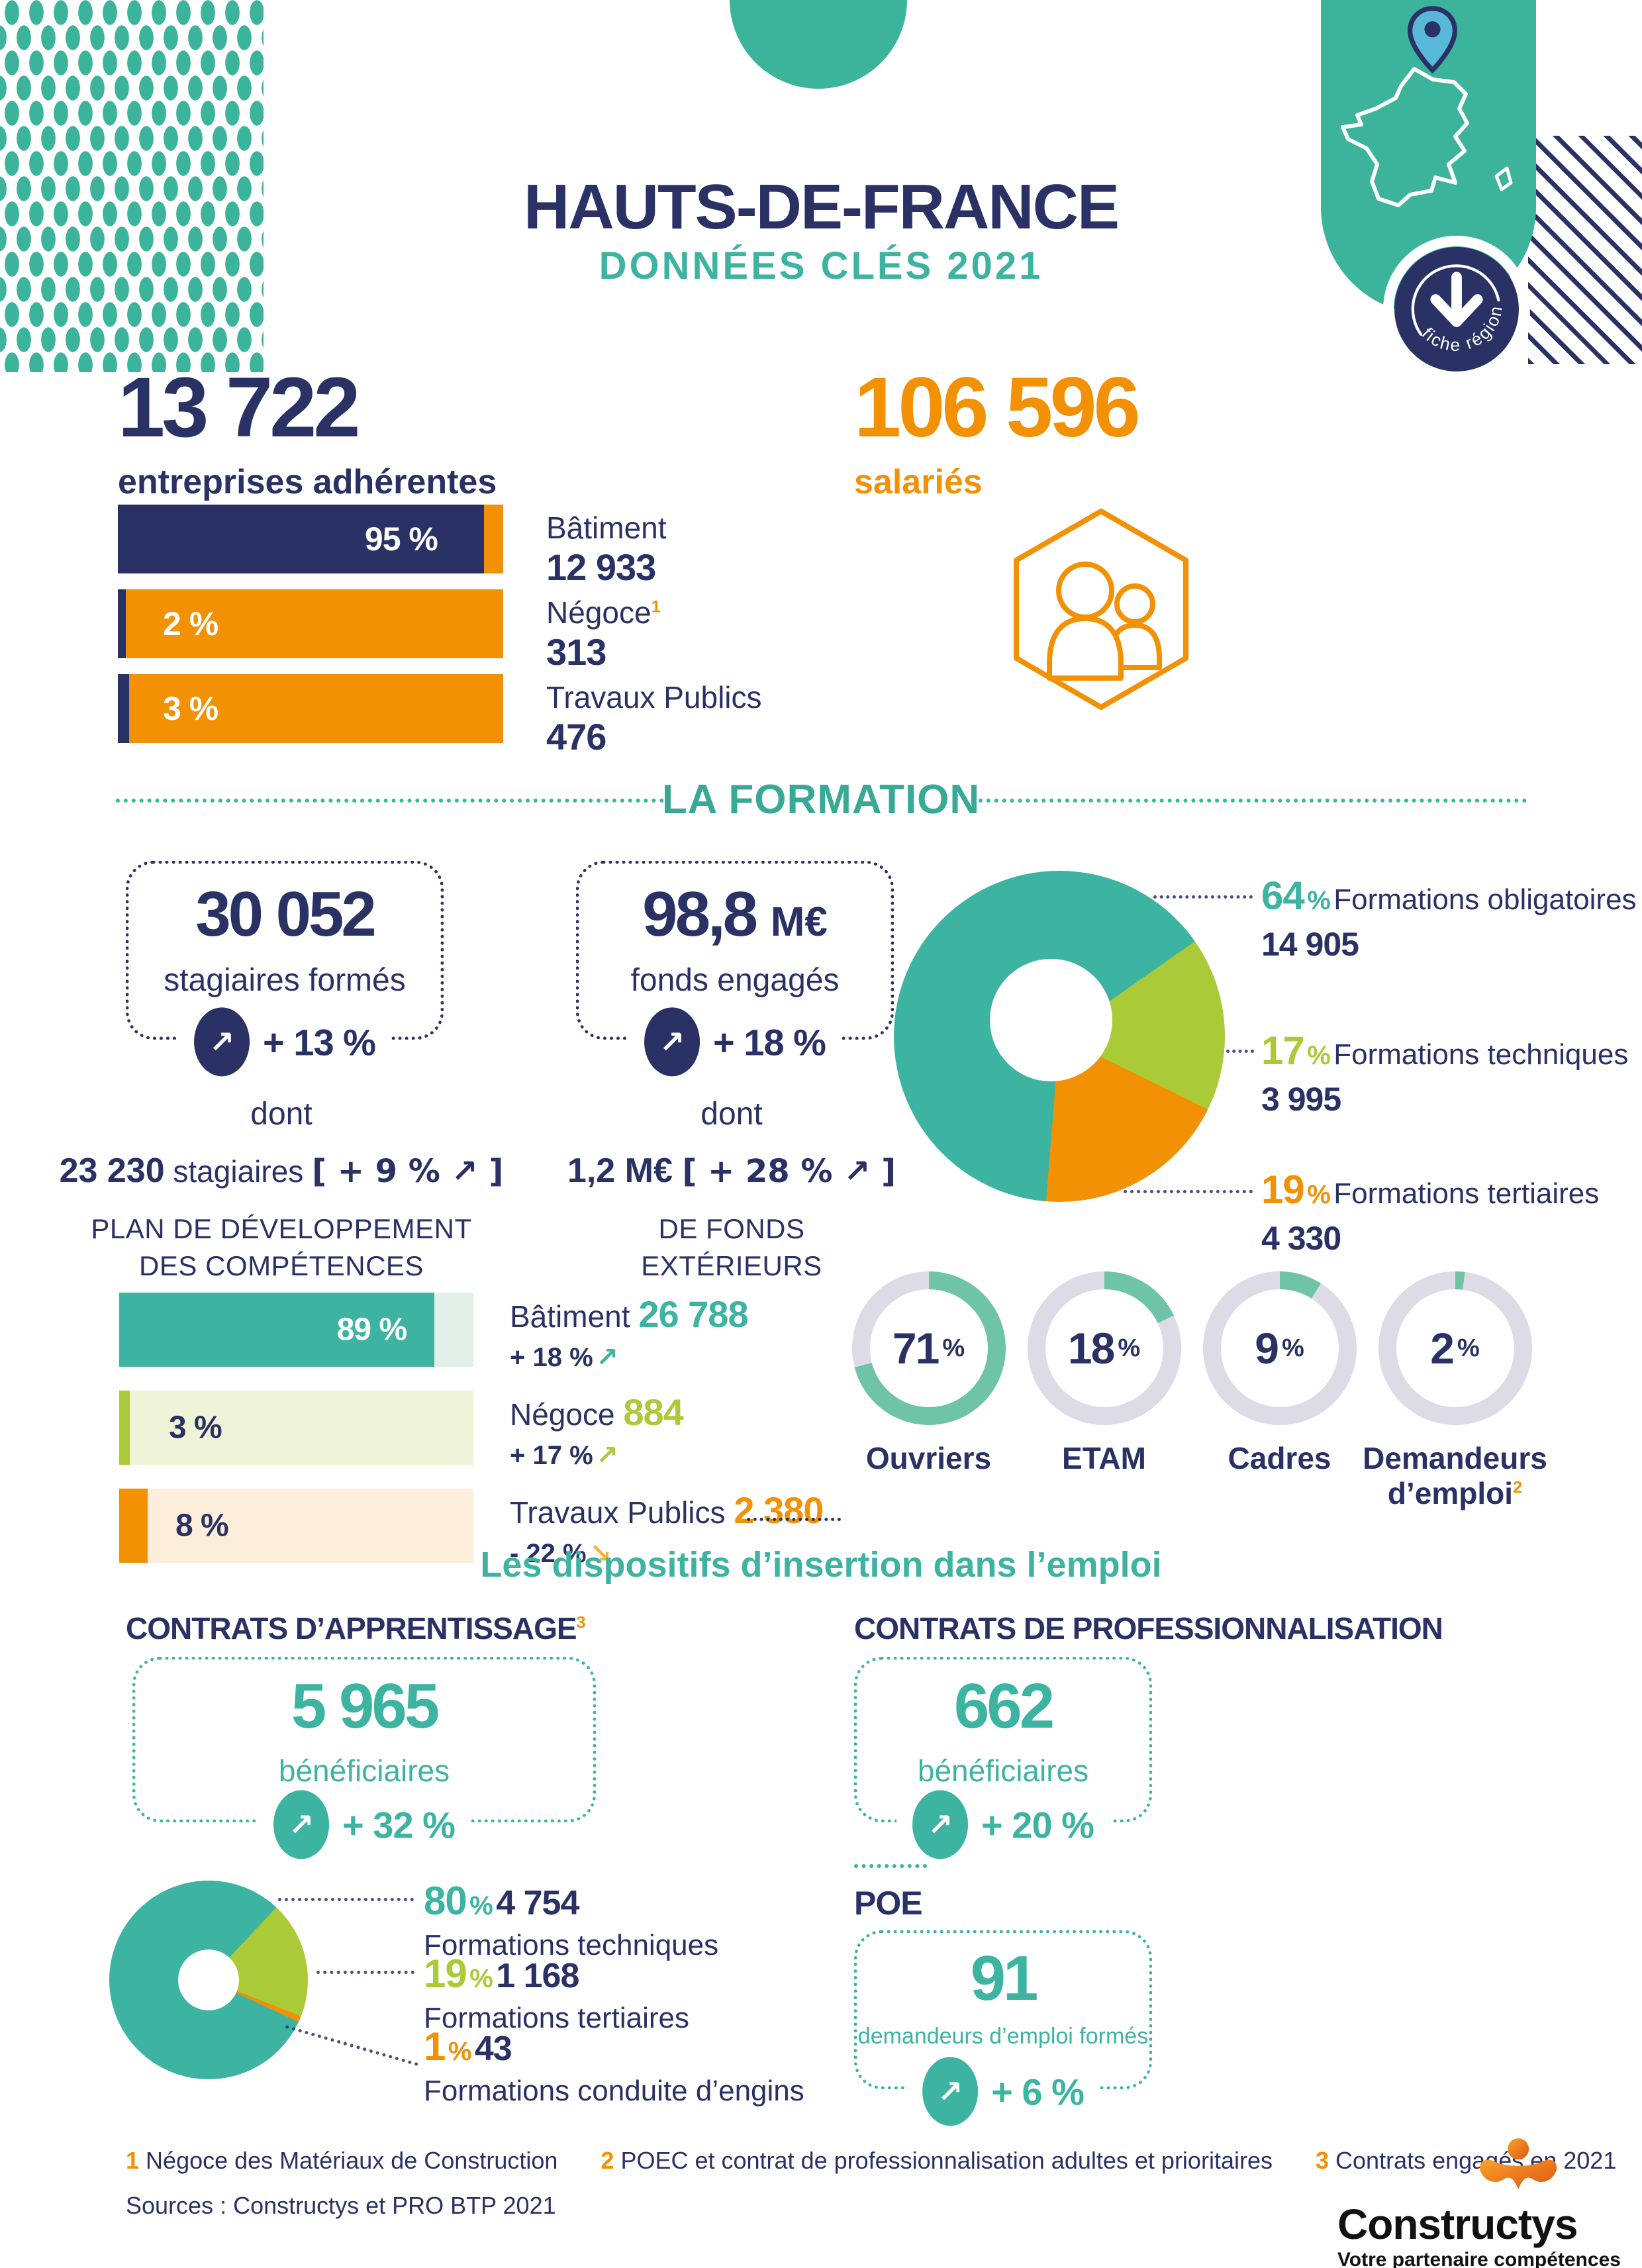 The width and height of the screenshot is (1642, 2268). What do you see at coordinates (310, 709) in the screenshot?
I see `adherents-bar-travaux-publics: 3 %` at bounding box center [310, 709].